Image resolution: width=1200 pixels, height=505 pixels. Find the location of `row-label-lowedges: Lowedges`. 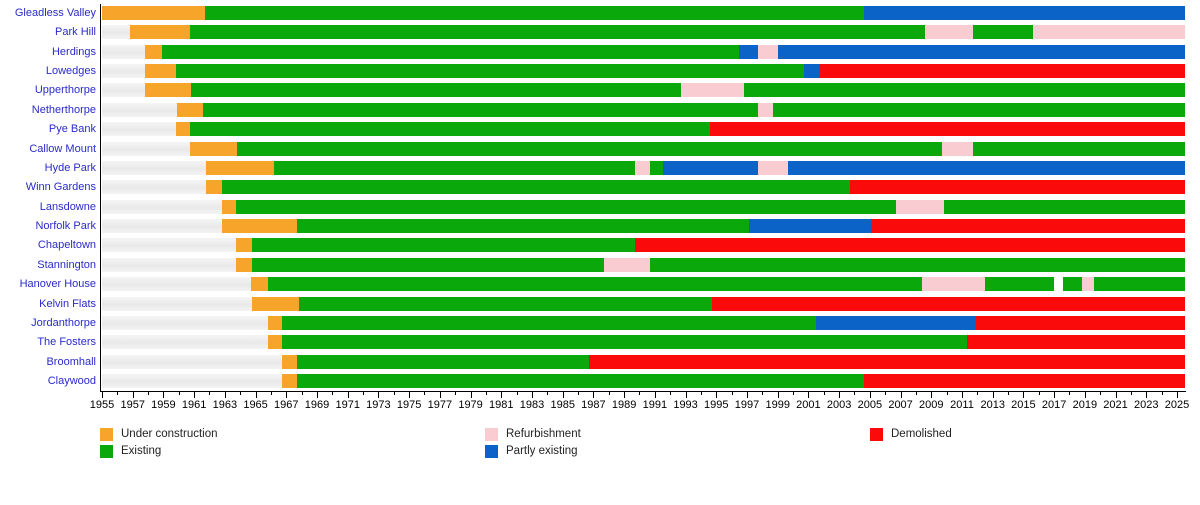

row-label-lowedges: Lowedges is located at coordinates (70, 71).